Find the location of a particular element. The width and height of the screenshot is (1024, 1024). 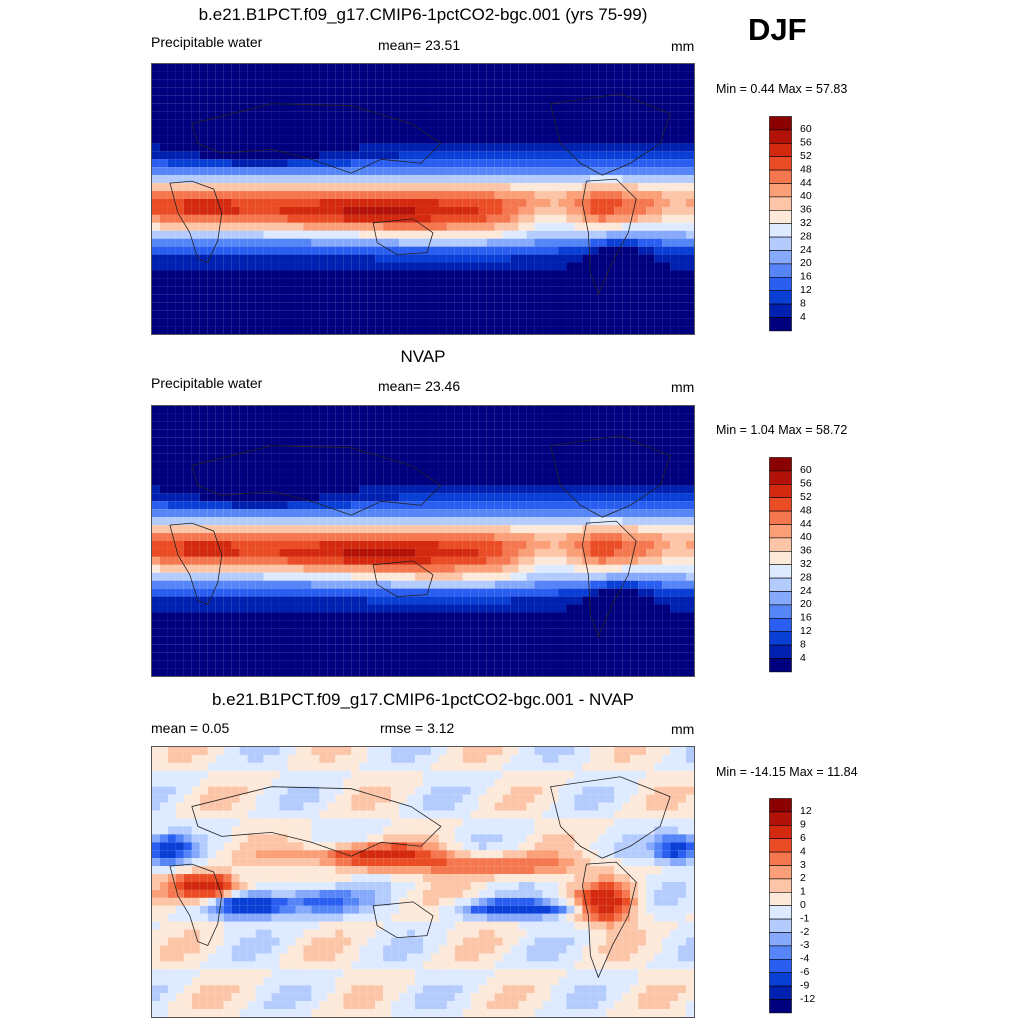

colorbar-tick-label: 9 is located at coordinates (803, 825).